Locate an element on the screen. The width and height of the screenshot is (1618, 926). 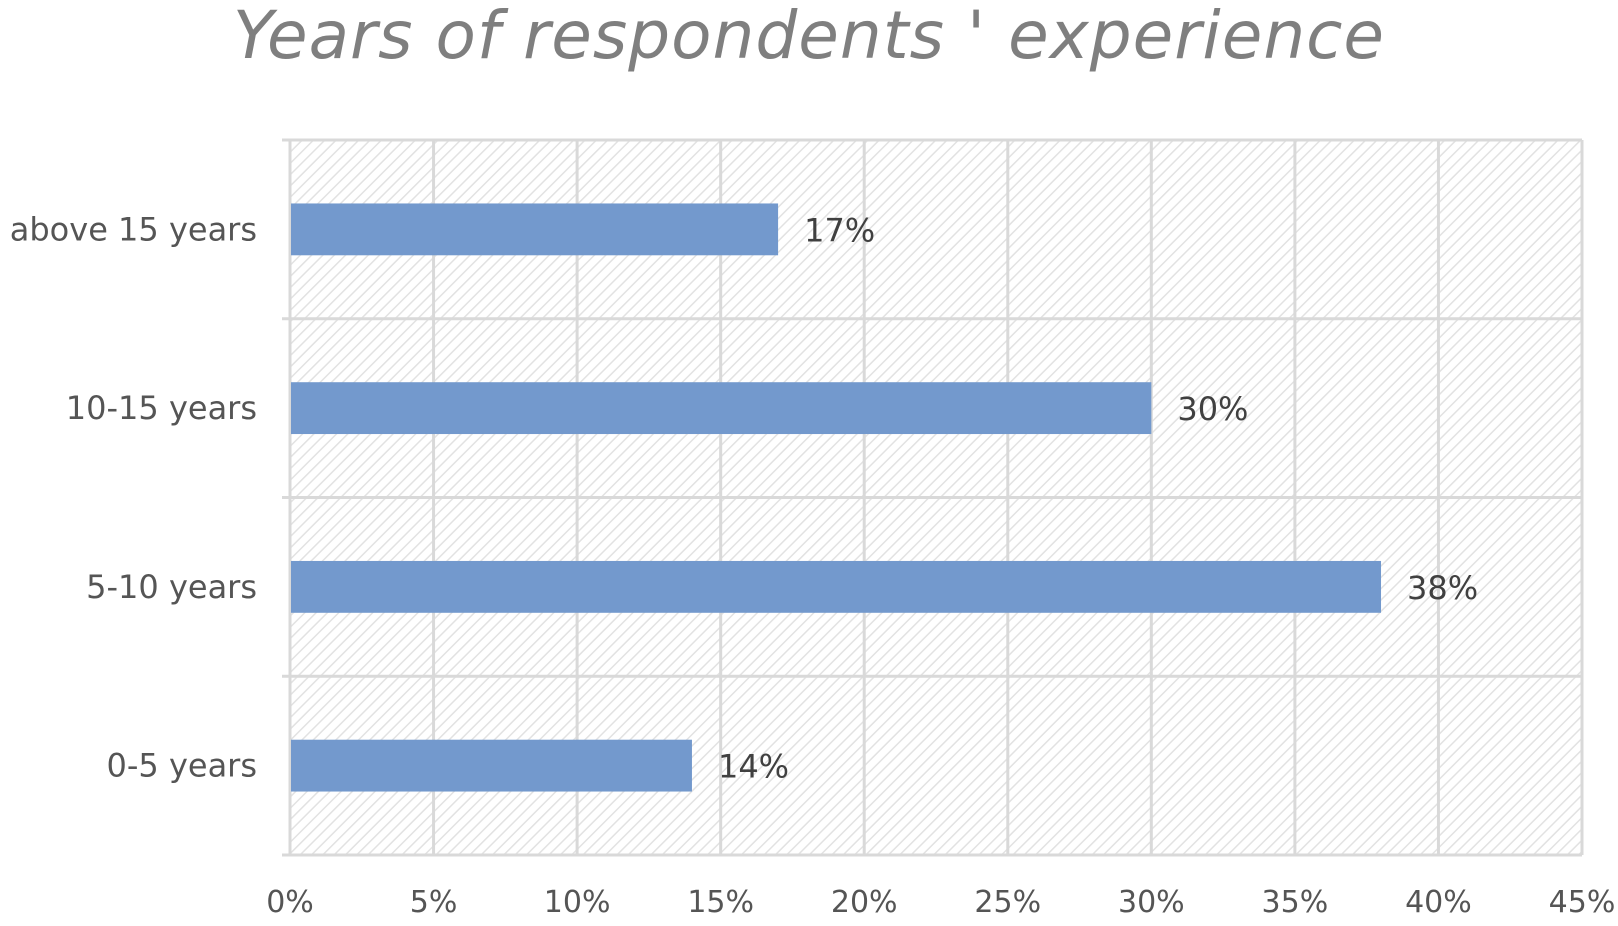
x-tick-label: 15% is located at coordinates (720, 902).